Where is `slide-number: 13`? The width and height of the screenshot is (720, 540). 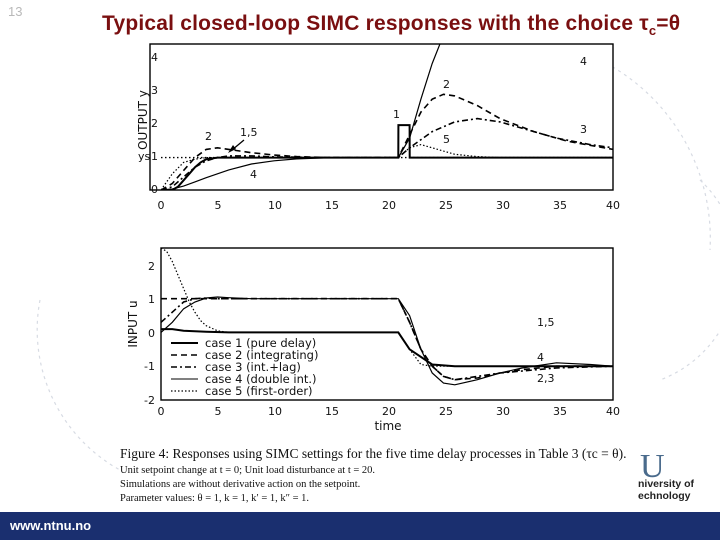
slide-number: 13 is located at coordinates (15, 11).